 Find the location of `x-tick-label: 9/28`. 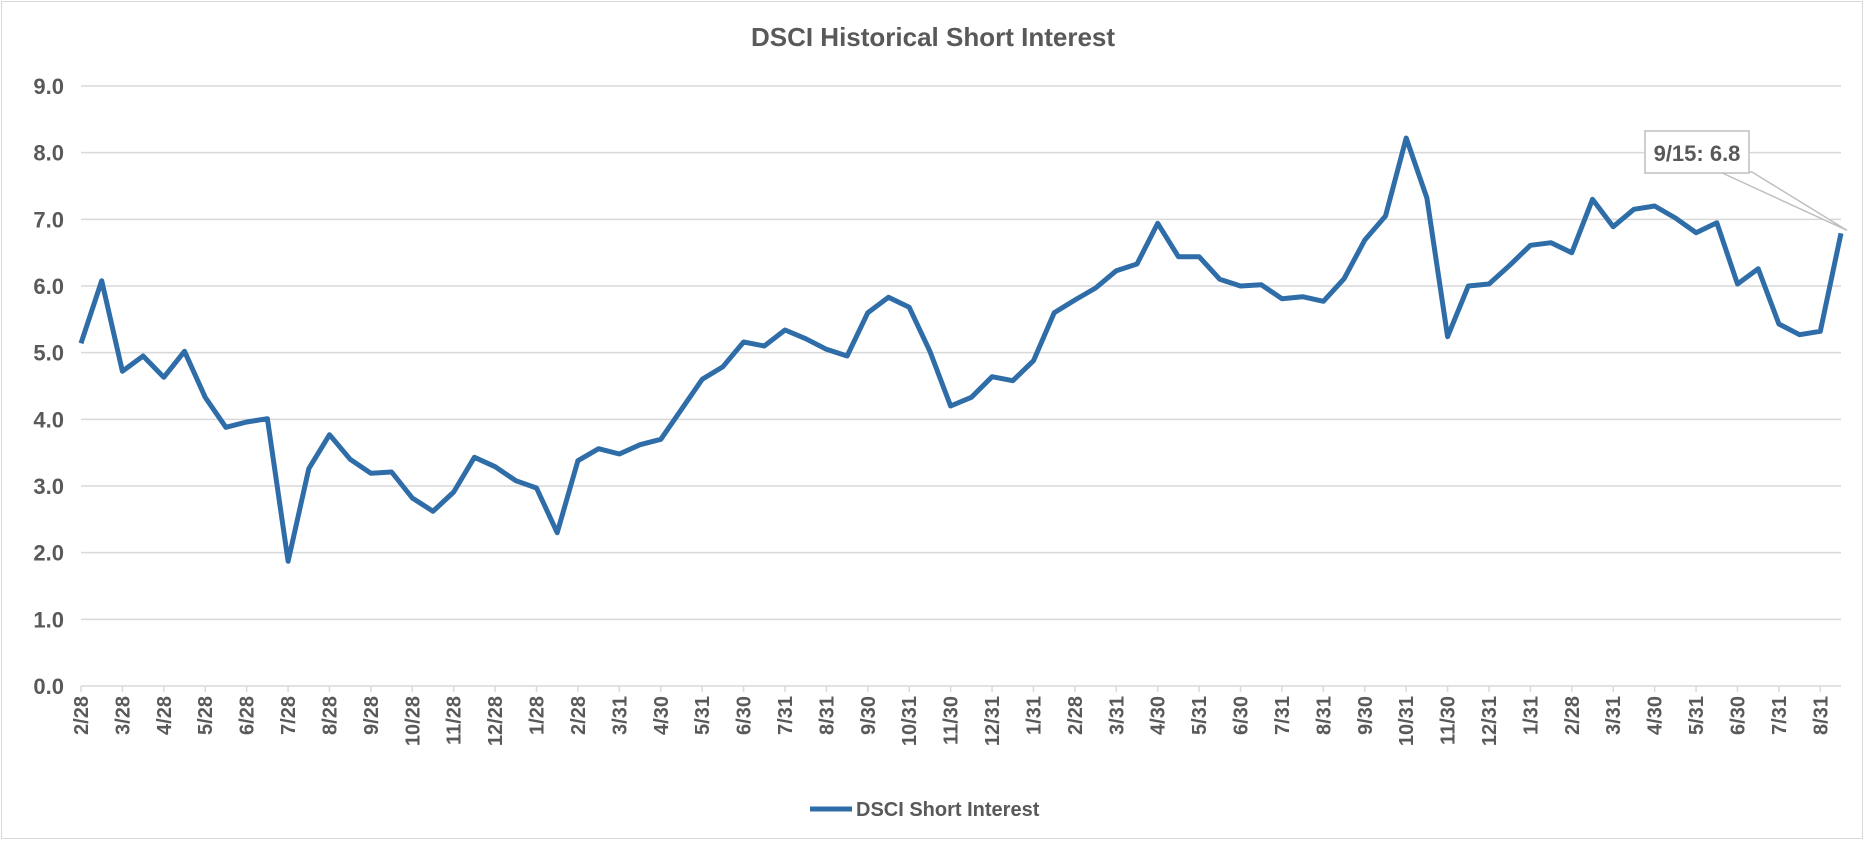

x-tick-label: 9/28 is located at coordinates (372, 715).